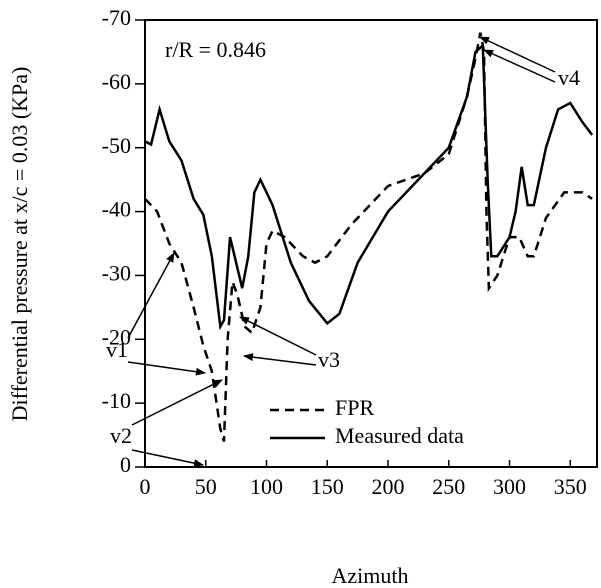 The height and width of the screenshot is (588, 601). Describe the element at coordinates (448, 486) in the screenshot. I see `x-tick-label: 250` at that location.